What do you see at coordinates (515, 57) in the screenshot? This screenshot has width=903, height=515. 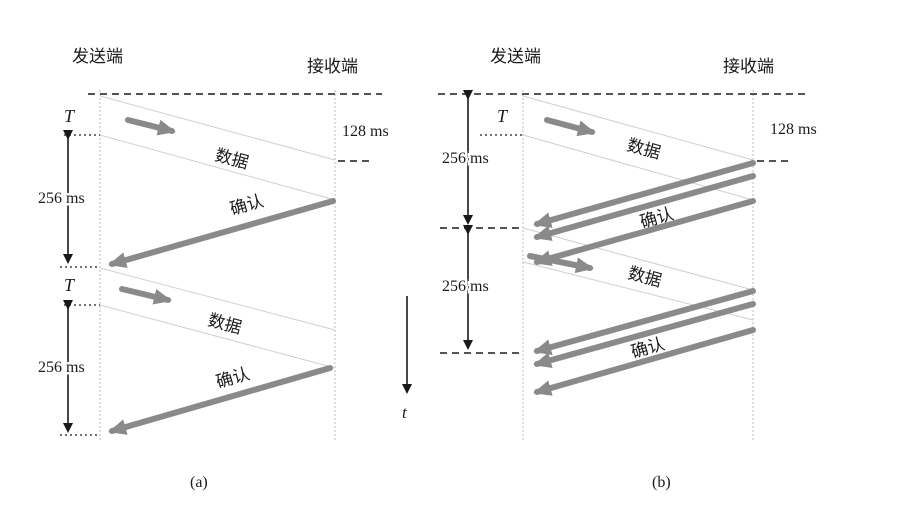 I see `panel-b-sender-label: 发送端` at bounding box center [515, 57].